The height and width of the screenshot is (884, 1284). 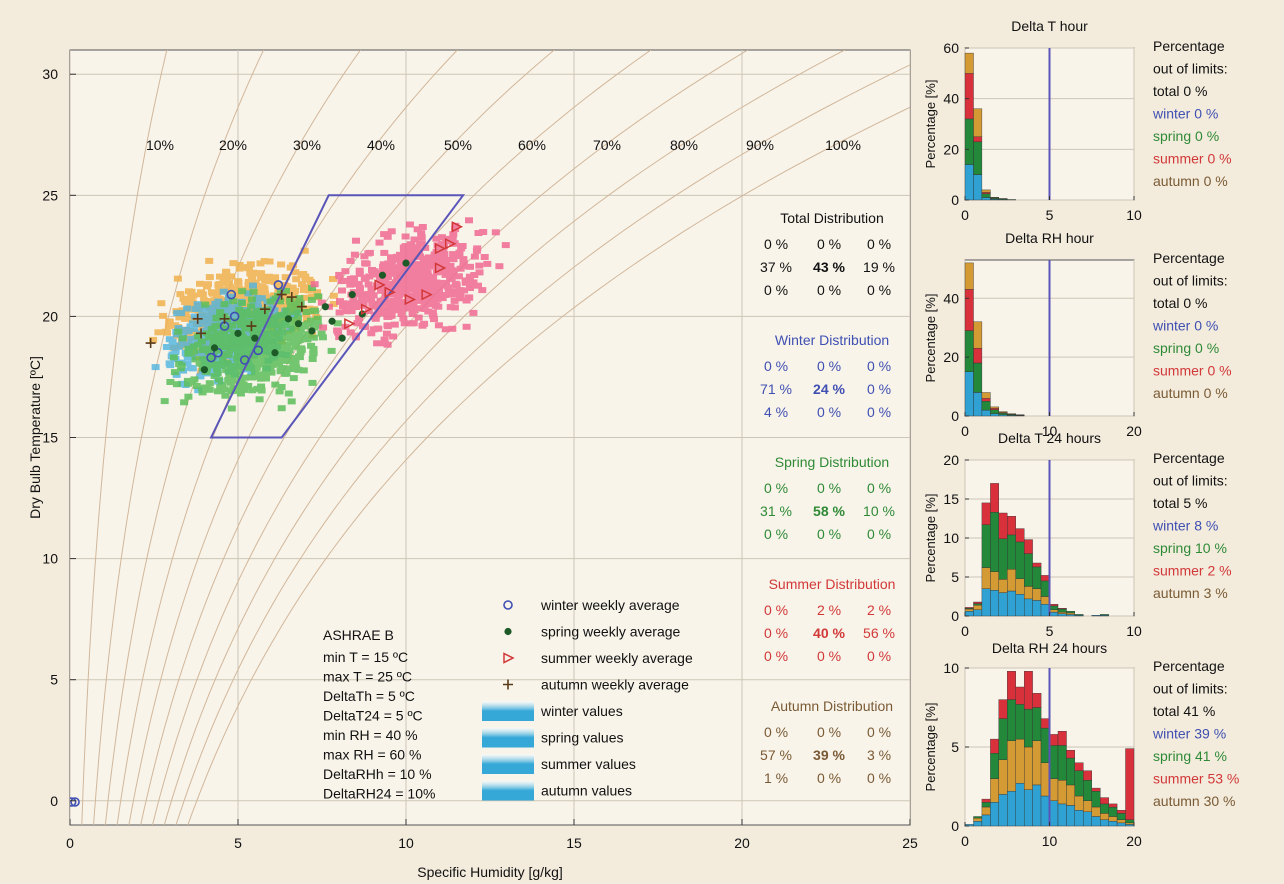 What do you see at coordinates (490, 872) in the screenshot?
I see `x-axis-label: Specific Humidity [g/kg]` at bounding box center [490, 872].